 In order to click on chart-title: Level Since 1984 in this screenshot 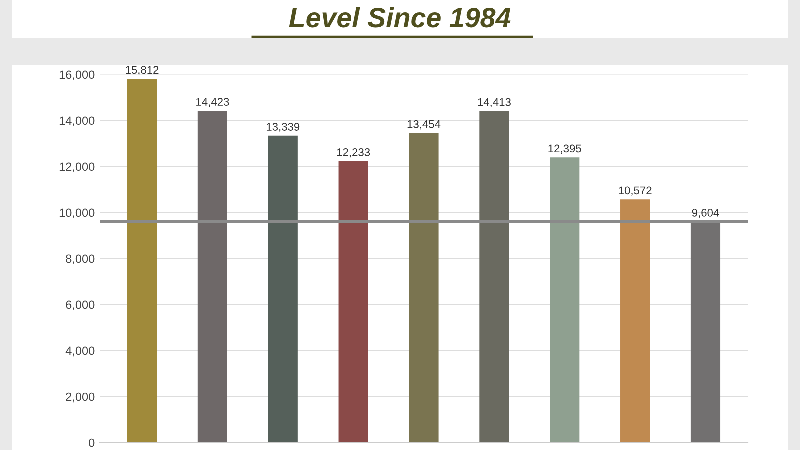, I will do `click(400, 17)`.